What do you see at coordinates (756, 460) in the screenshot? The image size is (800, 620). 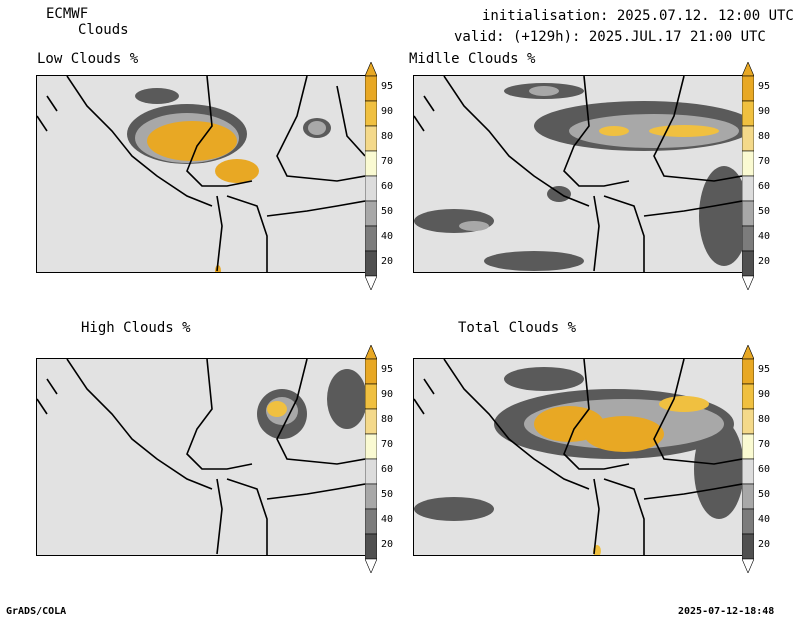 I see `colorbar-total: 95 90 80 70 60 50 40 20` at bounding box center [756, 460].